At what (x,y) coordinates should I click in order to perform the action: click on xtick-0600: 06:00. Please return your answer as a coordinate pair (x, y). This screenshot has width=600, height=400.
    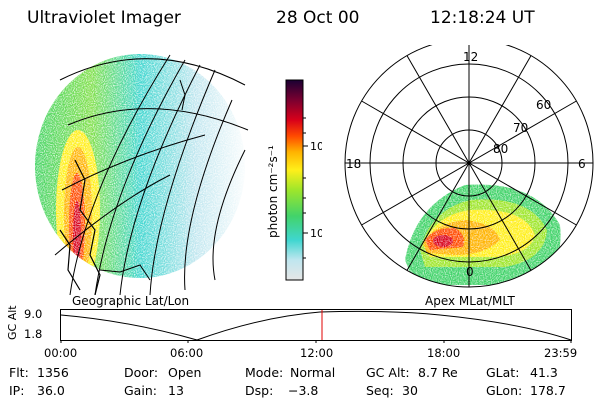
    Looking at the image, I should click on (187, 353).